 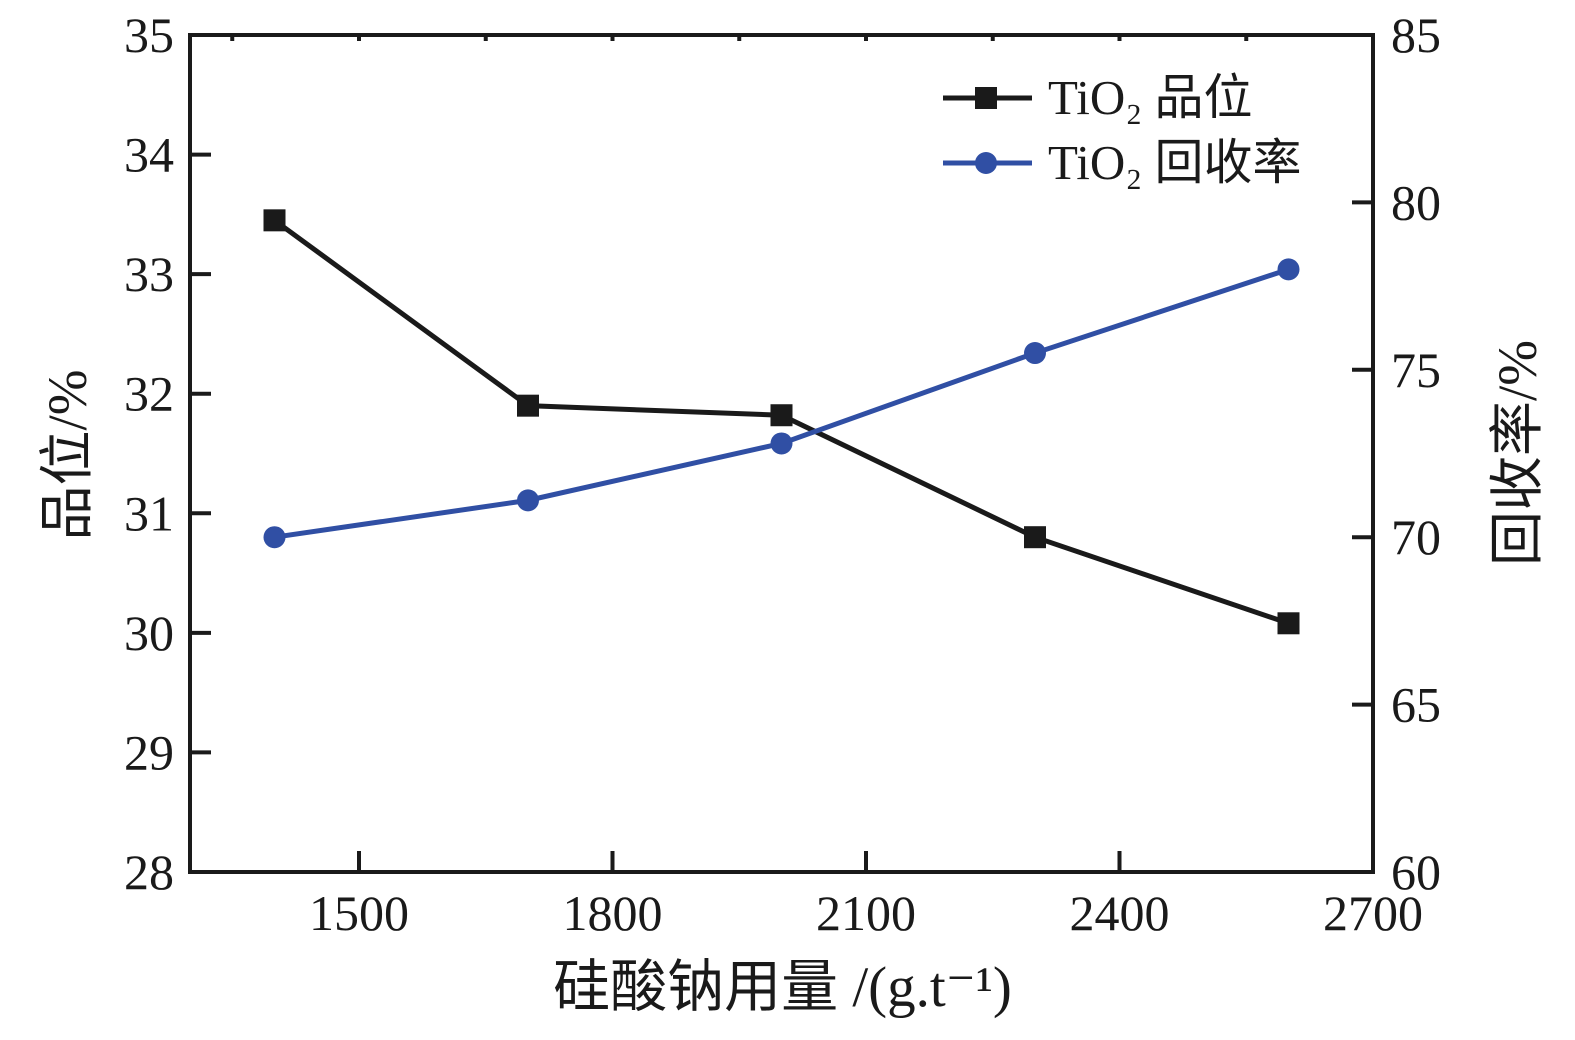 I want to click on y-left-tick-label: 29, so click(x=149, y=752).